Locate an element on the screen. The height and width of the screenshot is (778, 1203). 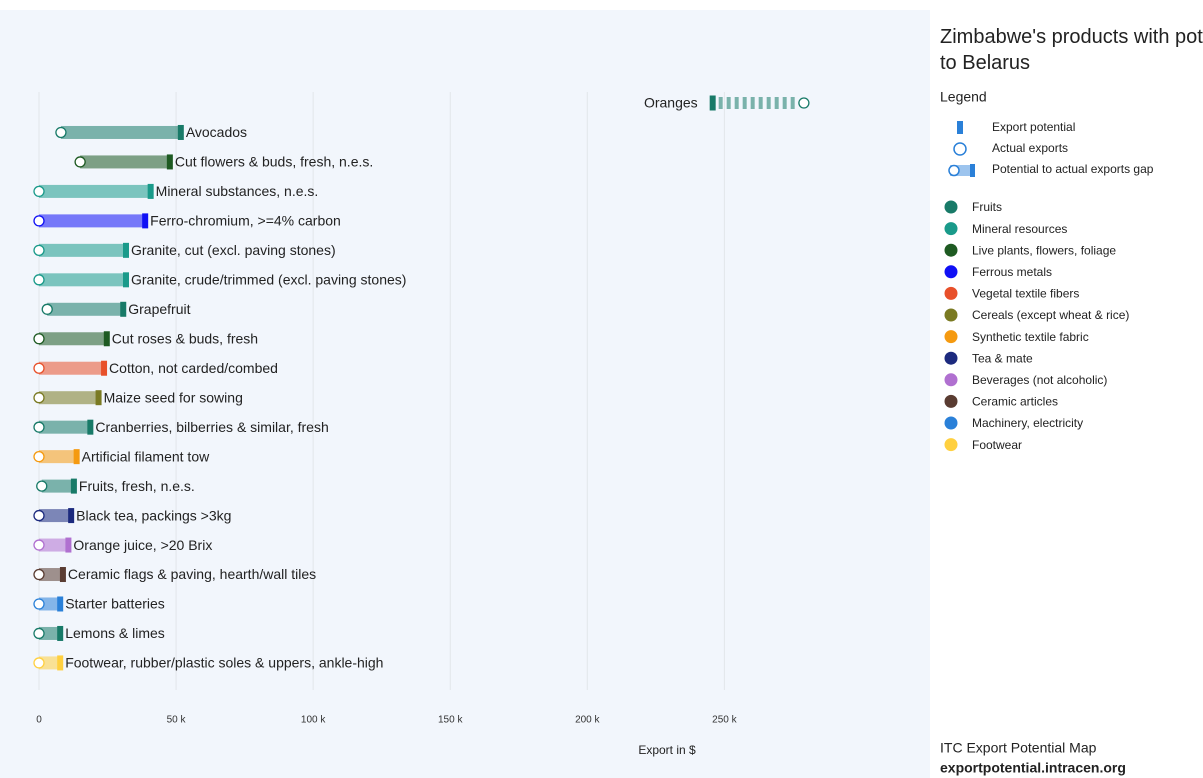
legend-label: Beverages (not alcoholic) is located at coordinates (1039, 380).